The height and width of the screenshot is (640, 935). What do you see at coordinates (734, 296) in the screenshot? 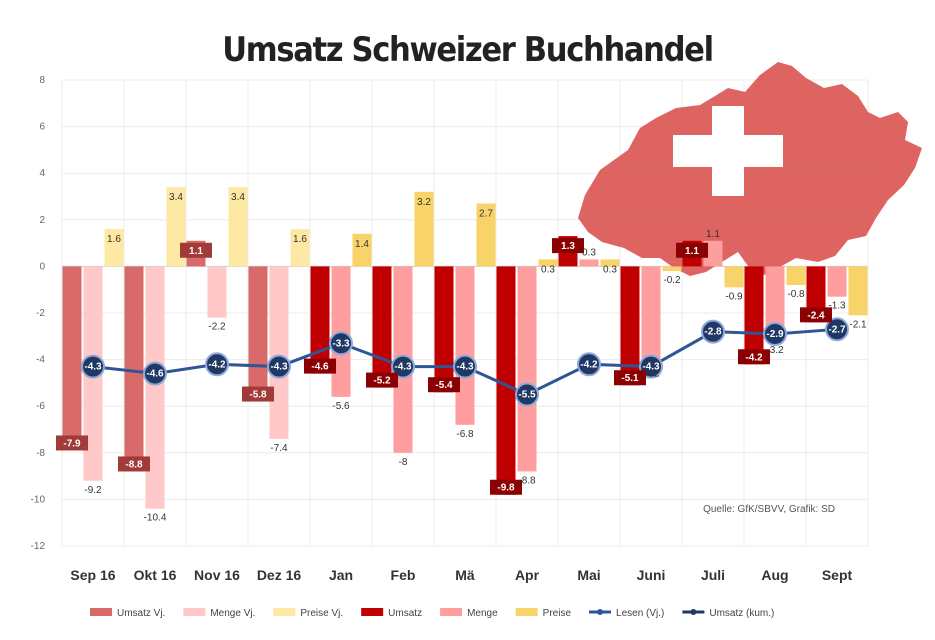
I see `data-label: -0.9` at bounding box center [734, 296].